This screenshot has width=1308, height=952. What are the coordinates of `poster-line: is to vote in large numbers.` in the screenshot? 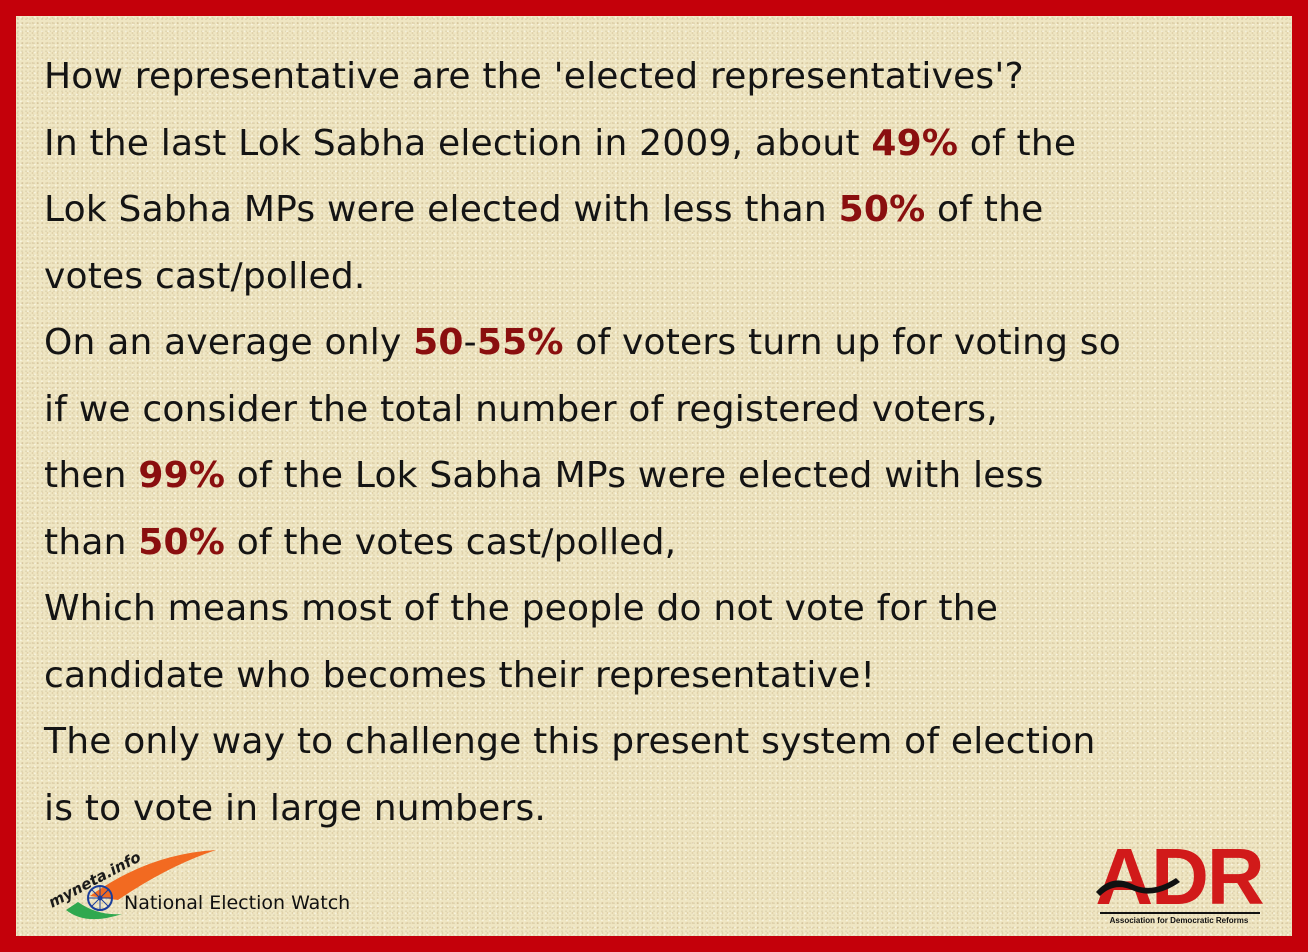 It's located at (668, 809).